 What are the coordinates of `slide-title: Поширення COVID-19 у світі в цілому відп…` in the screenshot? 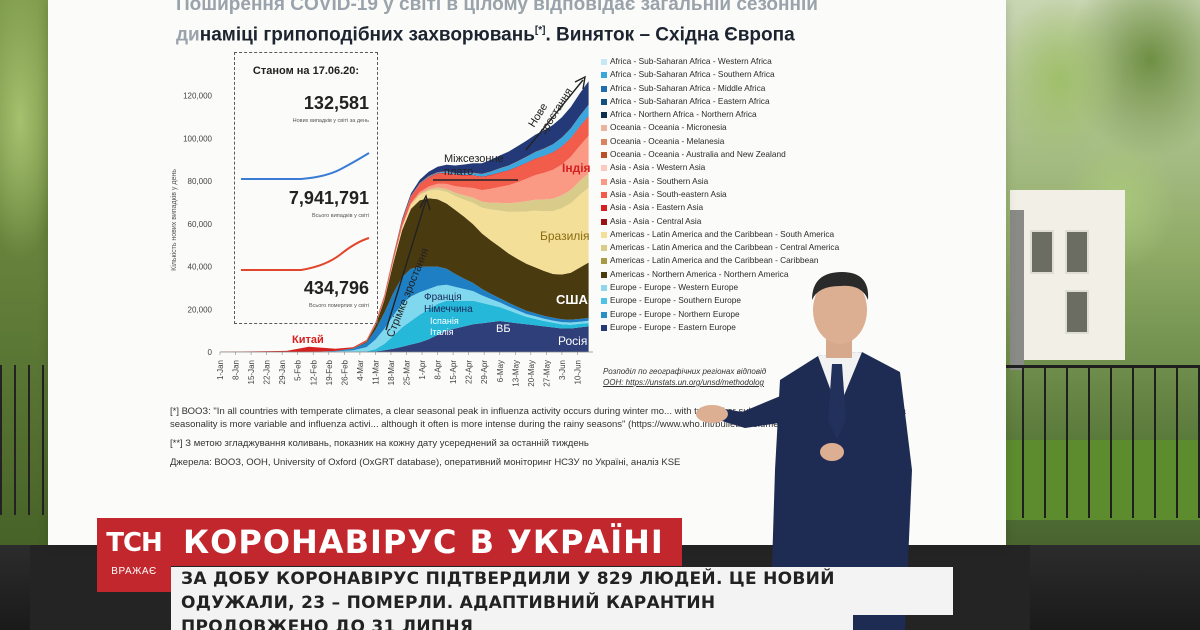 It's located at (586, 24).